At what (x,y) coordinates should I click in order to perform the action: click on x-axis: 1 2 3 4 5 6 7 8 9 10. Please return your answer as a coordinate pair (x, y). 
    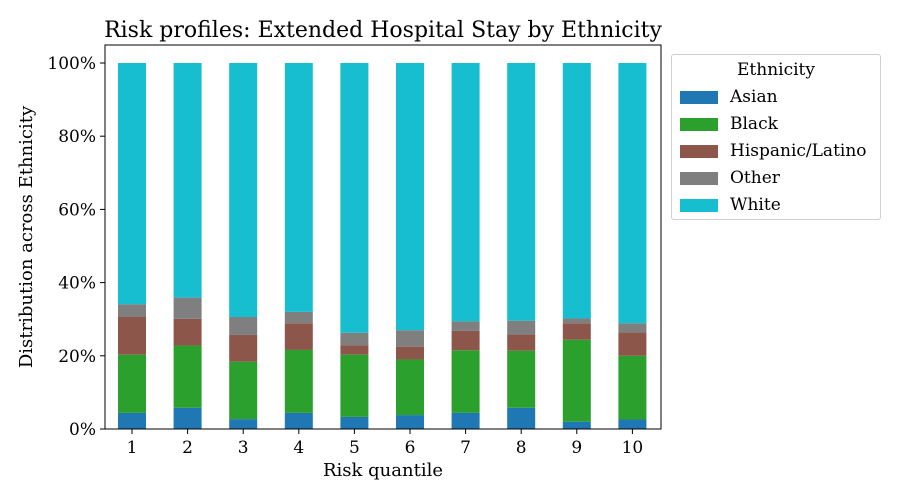
    Looking at the image, I should click on (385, 443).